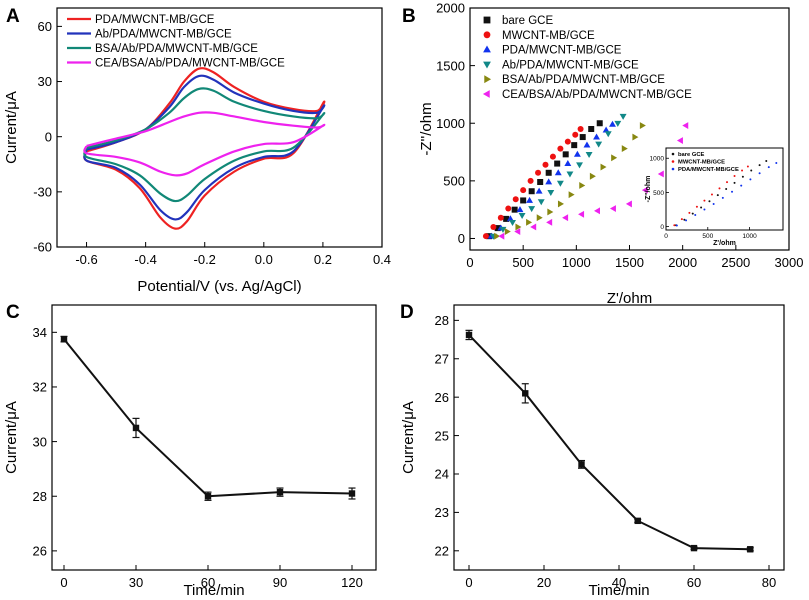 Image resolution: width=809 pixels, height=600 pixels. Describe the element at coordinates (576, 262) in the screenshot. I see `panel-b-x-tick-label: 1000` at that location.